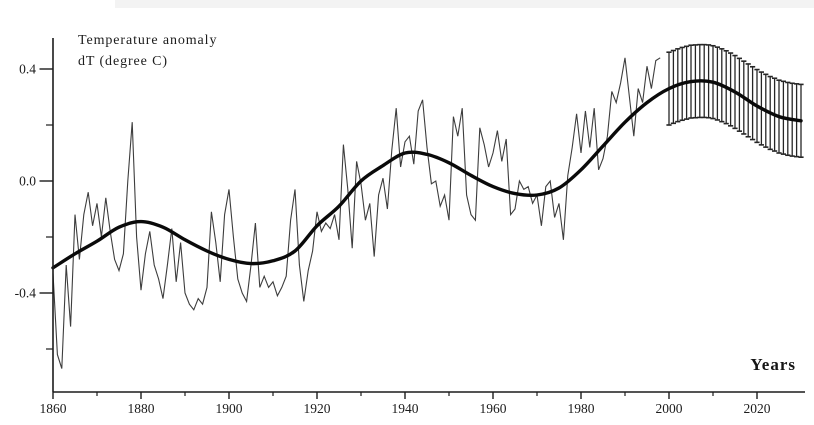 This screenshot has height=425, width=814. Describe the element at coordinates (26, 293) in the screenshot. I see `y-tick-label: -0.4` at that location.